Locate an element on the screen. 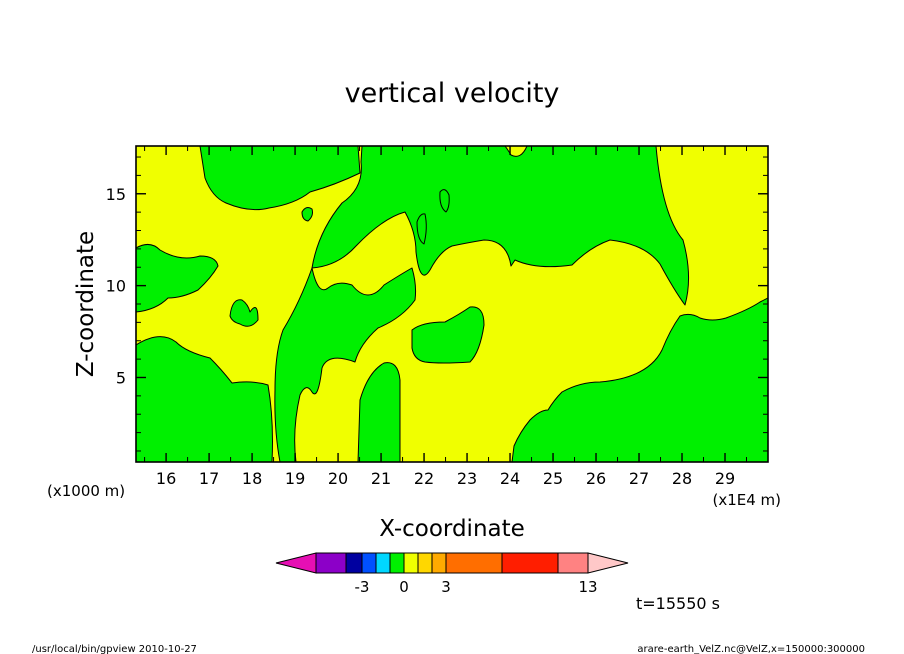 The height and width of the screenshot is (654, 904). colorbar: -3 0 3 13 is located at coordinates (452, 574).